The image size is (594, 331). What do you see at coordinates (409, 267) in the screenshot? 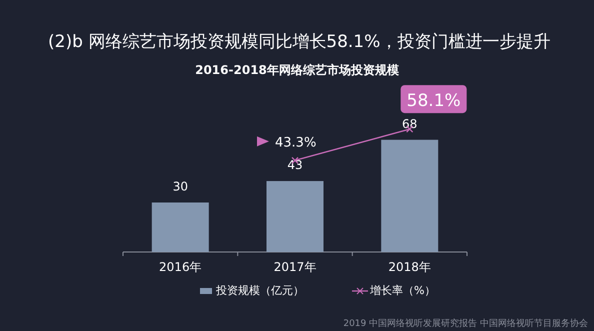
I see `x-tick-label: 2018年` at bounding box center [409, 267].